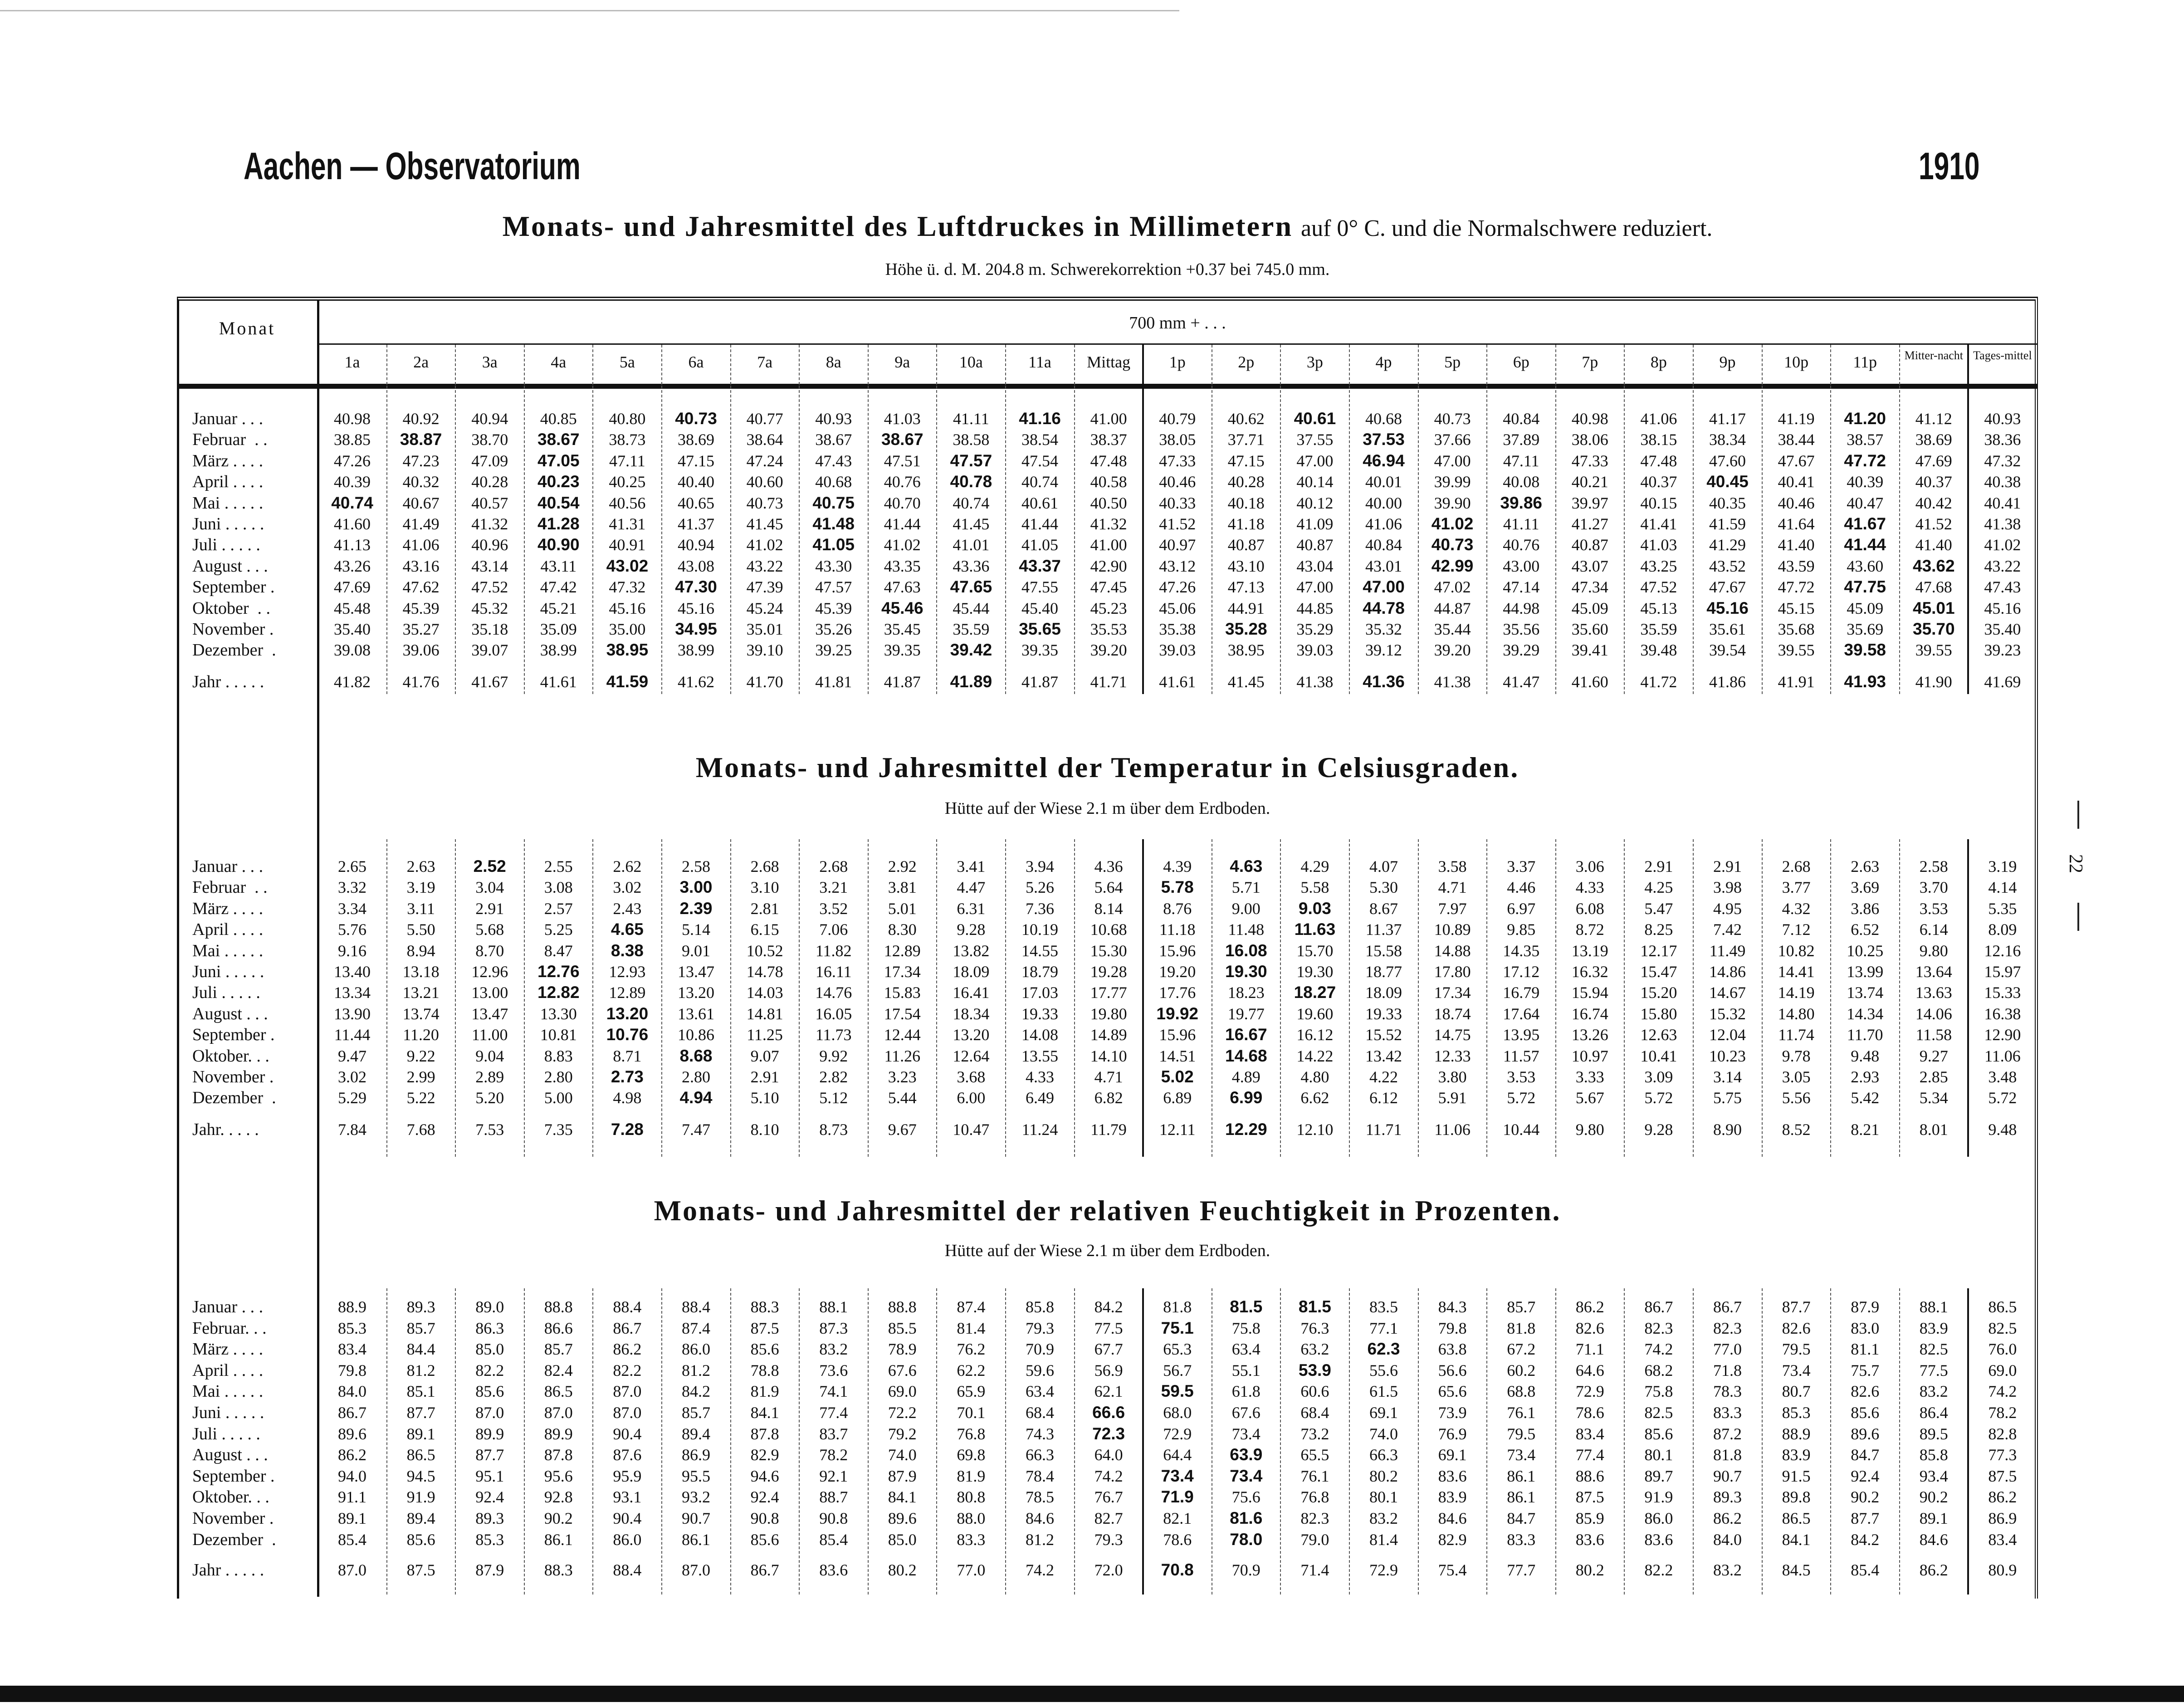 The height and width of the screenshot is (1707, 2184). Describe the element at coordinates (228, 1349) in the screenshot. I see `month-label: März . . . .` at that location.